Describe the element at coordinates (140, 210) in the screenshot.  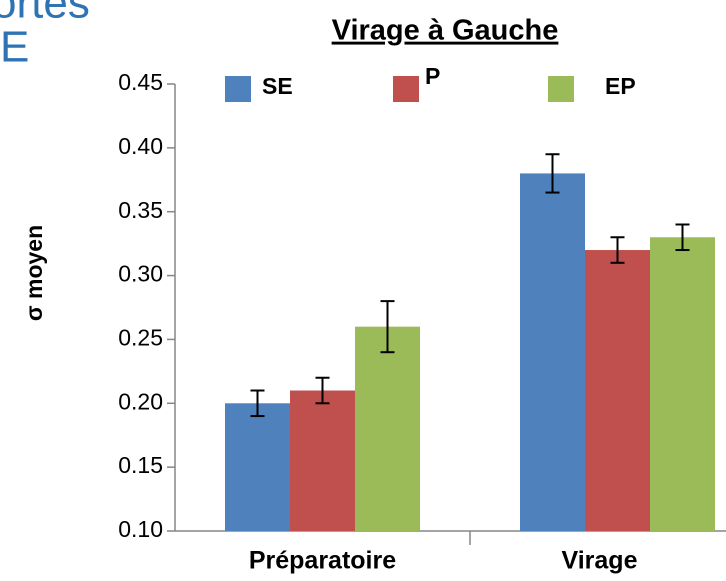
I see `y-tick-label: 0.35` at that location.